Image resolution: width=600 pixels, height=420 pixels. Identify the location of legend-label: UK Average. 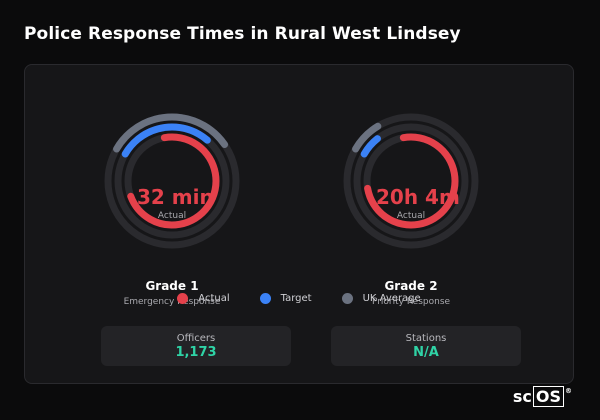
(391, 298).